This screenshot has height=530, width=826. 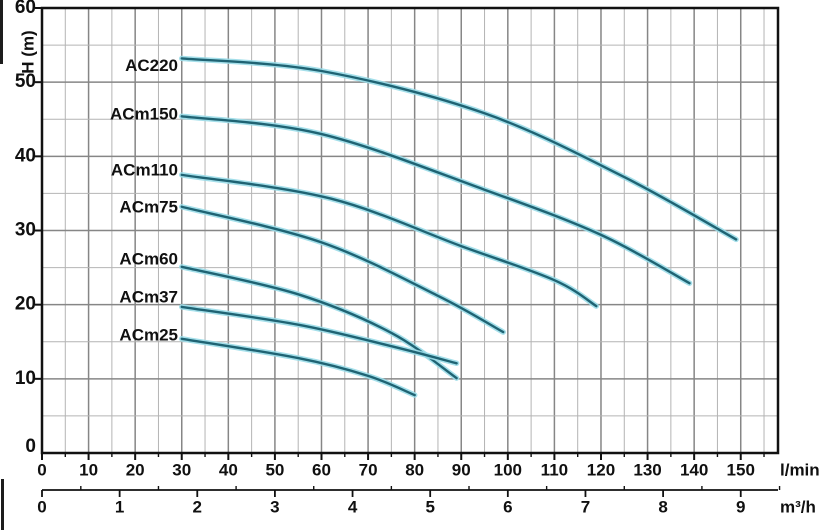 I want to click on m3h-tick-label: 6, so click(x=507, y=506).